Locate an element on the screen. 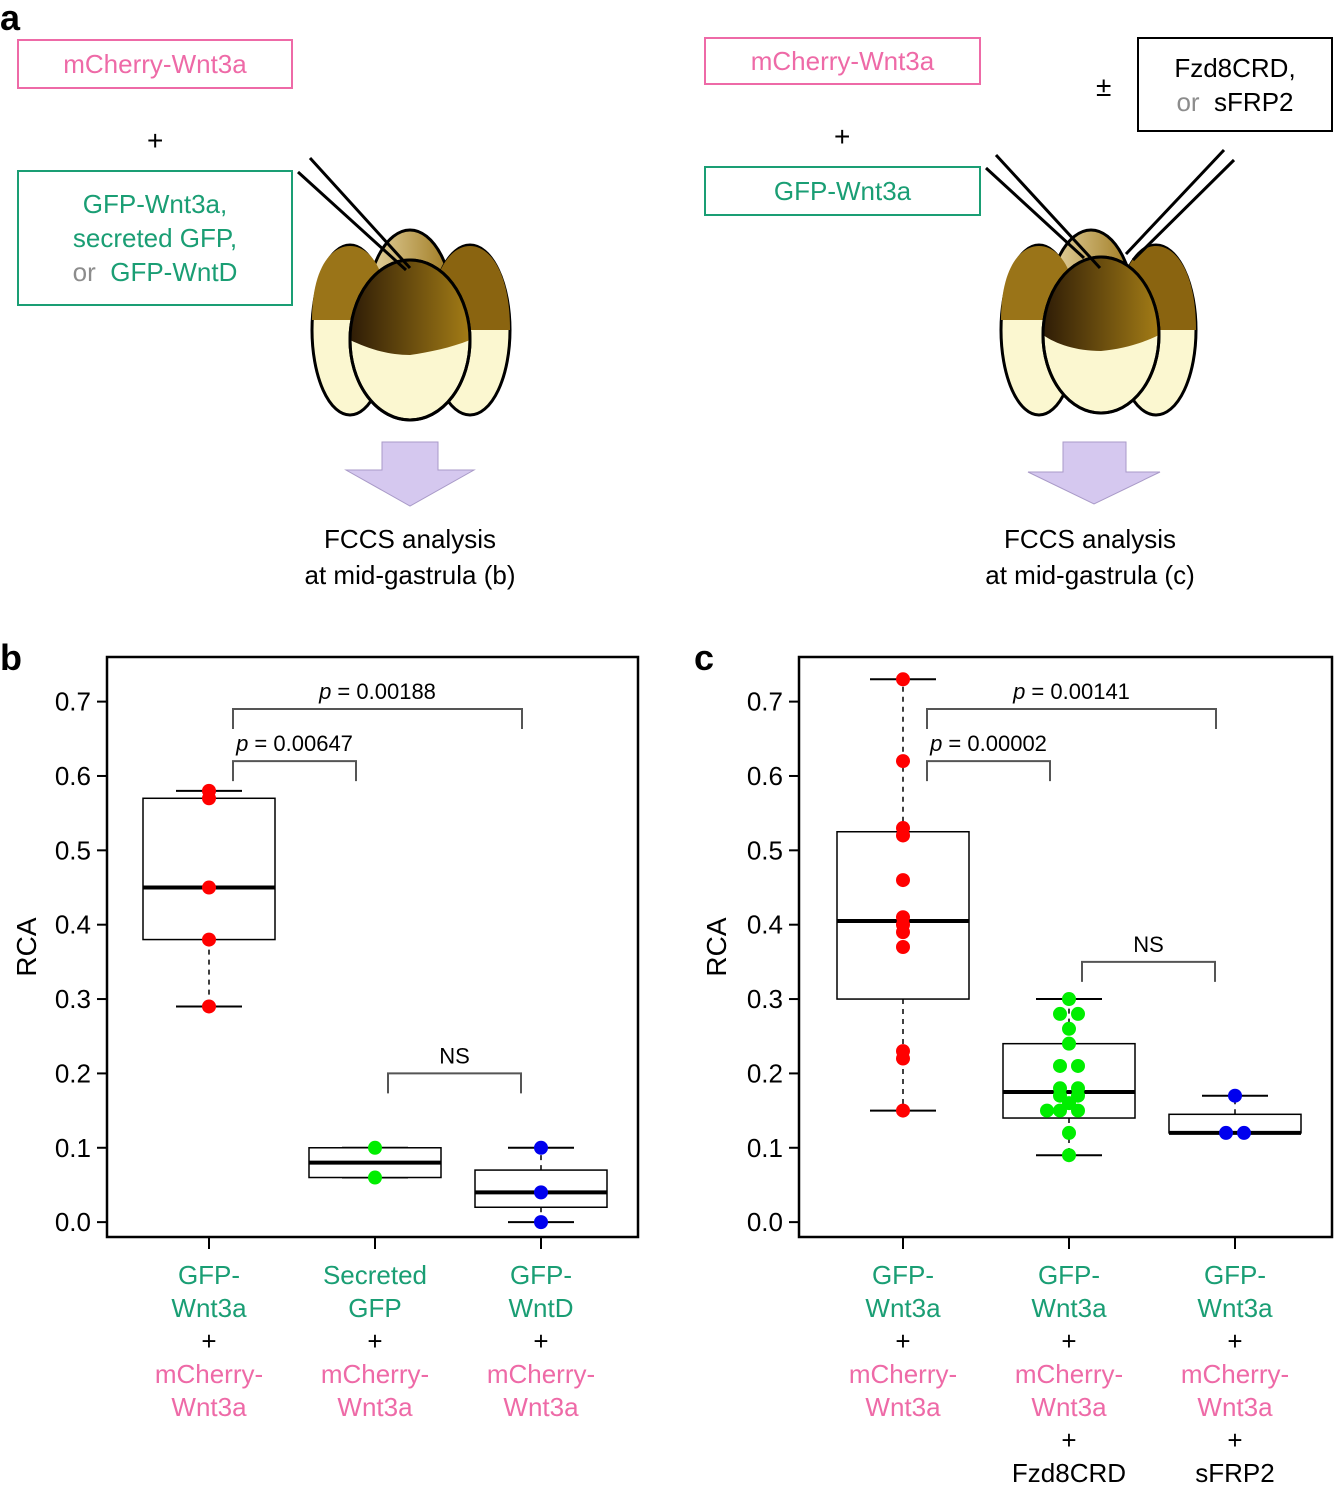 The image size is (1338, 1490). chart-c-xlabel-group1: GFP- Wnt3a + mCherry- Wnt3a is located at coordinates (903, 1341).